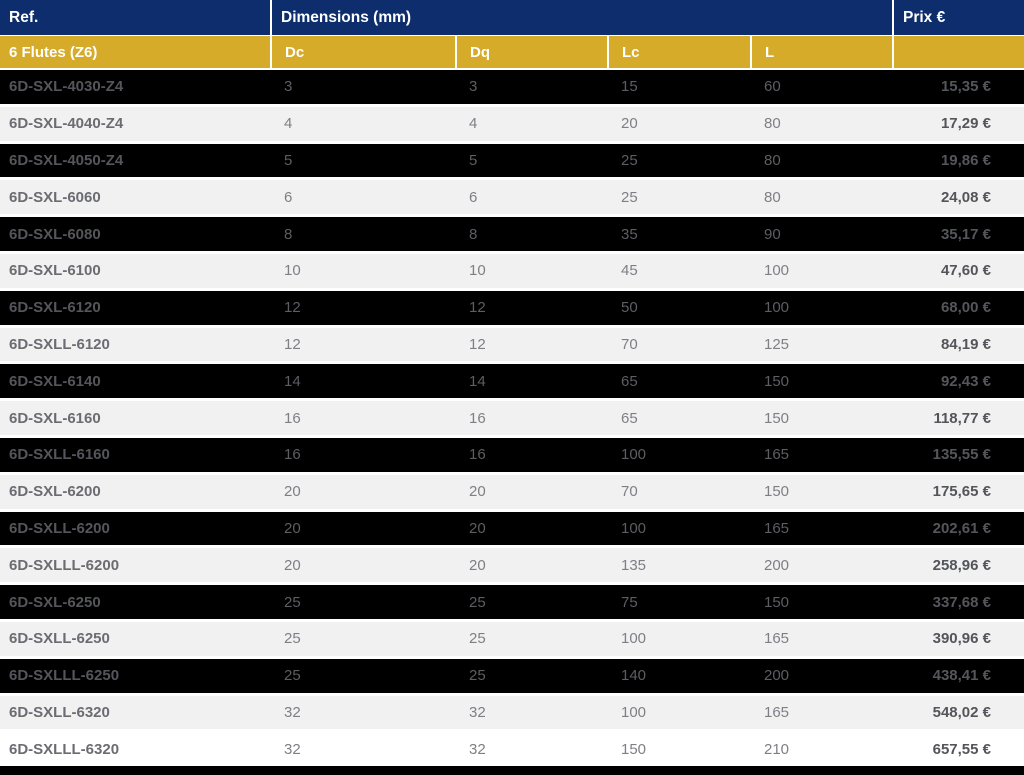  Describe the element at coordinates (477, 381) in the screenshot. I see `dq-cell: 14` at that location.